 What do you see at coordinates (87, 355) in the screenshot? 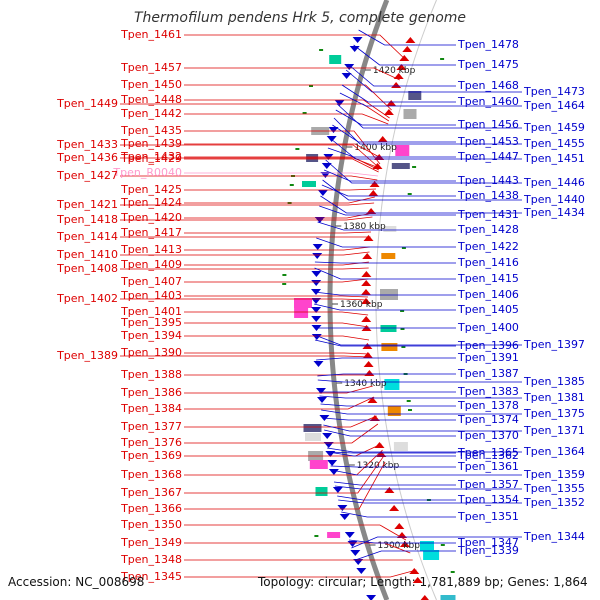
I see `gene-label-left: Tpen_1389` at bounding box center [87, 355].